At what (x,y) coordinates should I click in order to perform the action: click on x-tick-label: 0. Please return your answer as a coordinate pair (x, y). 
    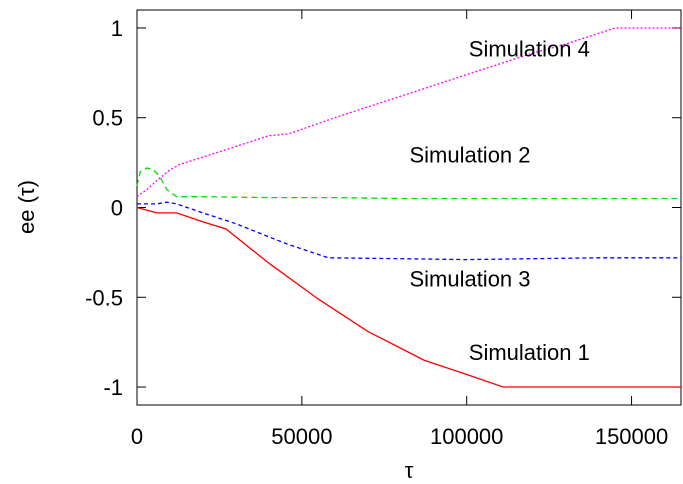
    Looking at the image, I should click on (137, 436).